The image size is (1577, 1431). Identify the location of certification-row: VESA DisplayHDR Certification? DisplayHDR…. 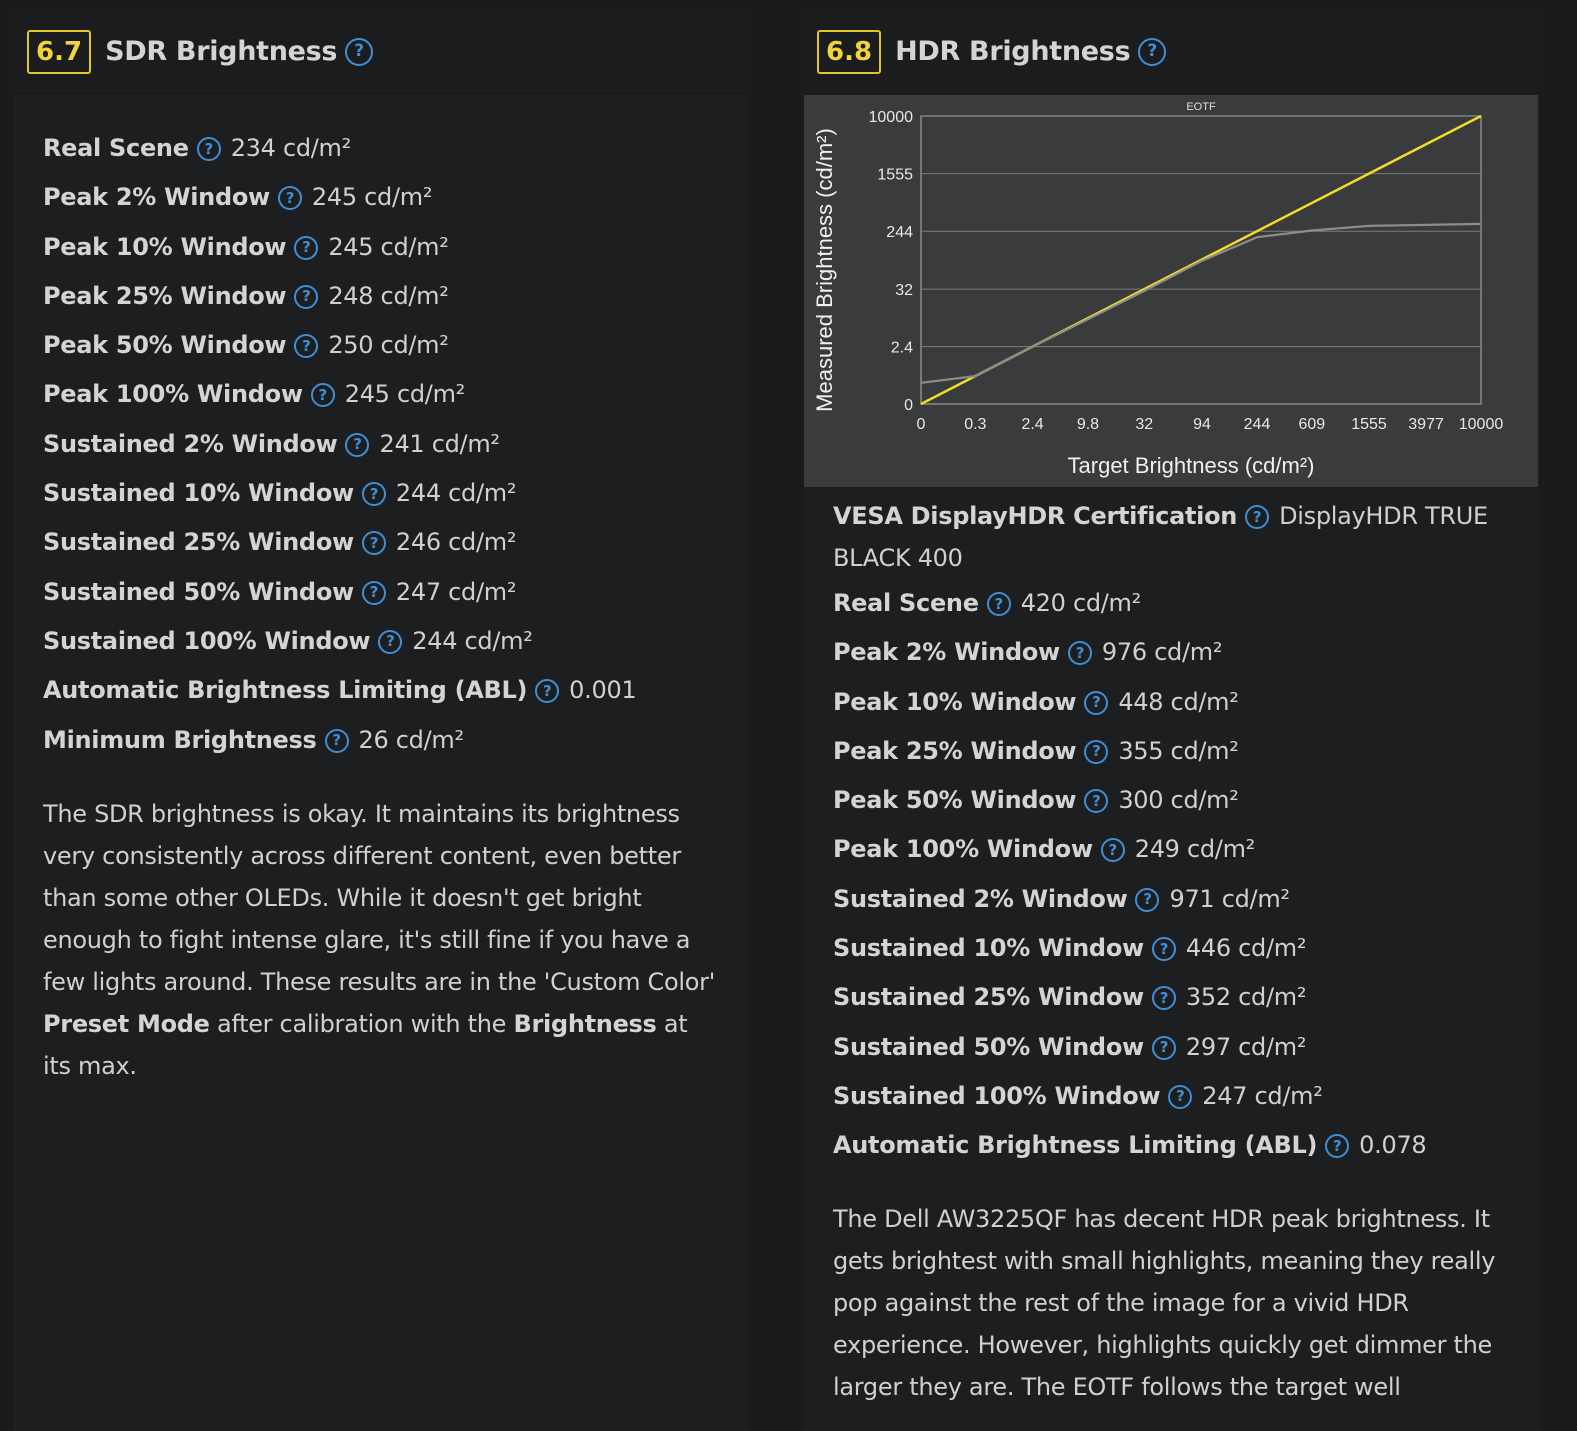
(1178, 537).